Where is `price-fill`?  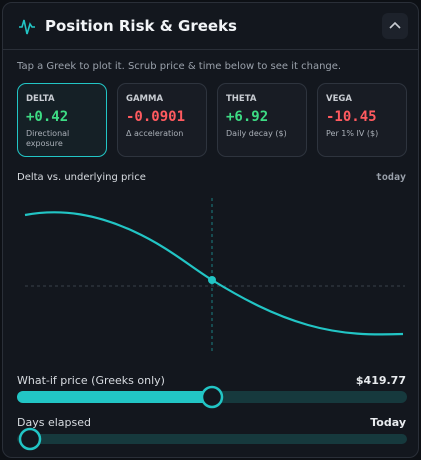 price-fill is located at coordinates (114, 397).